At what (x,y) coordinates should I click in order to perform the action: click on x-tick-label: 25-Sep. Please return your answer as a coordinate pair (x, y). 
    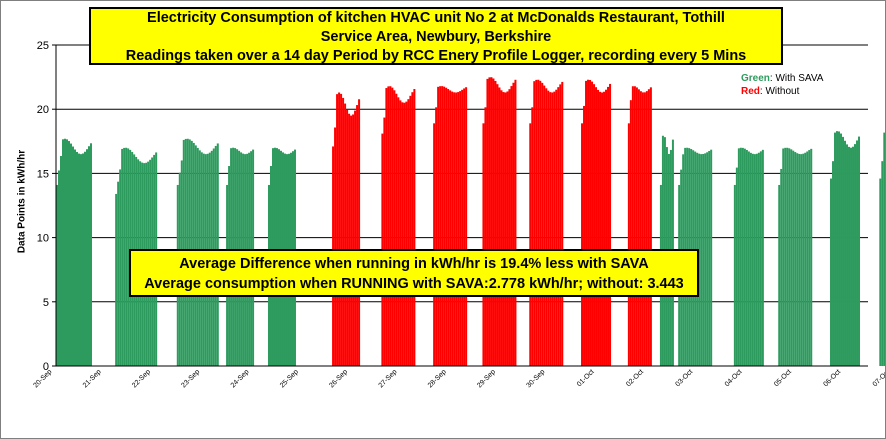
    Looking at the image, I should click on (289, 378).